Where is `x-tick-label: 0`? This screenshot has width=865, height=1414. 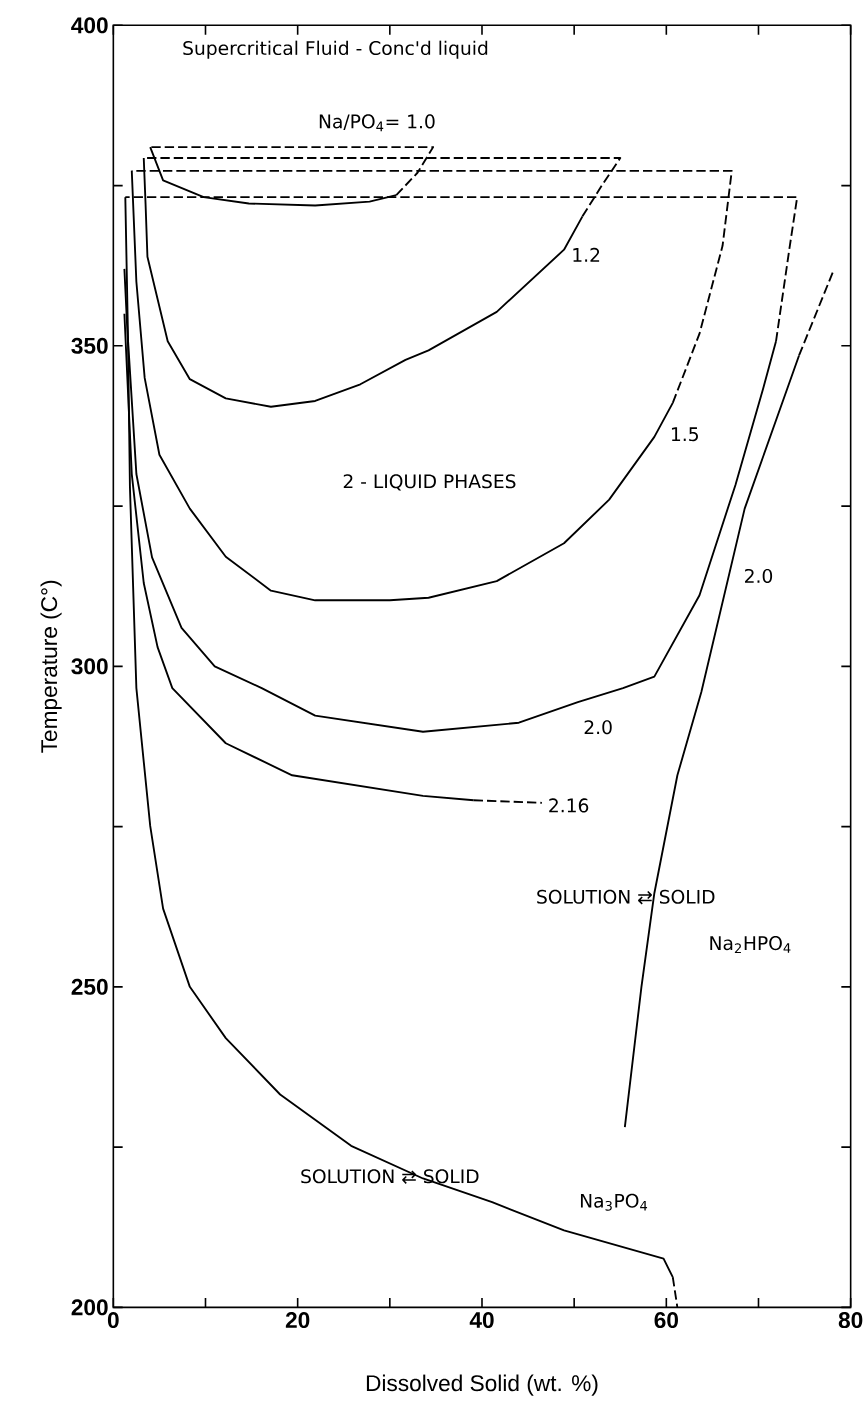
x-tick-label: 0 is located at coordinates (113, 1320).